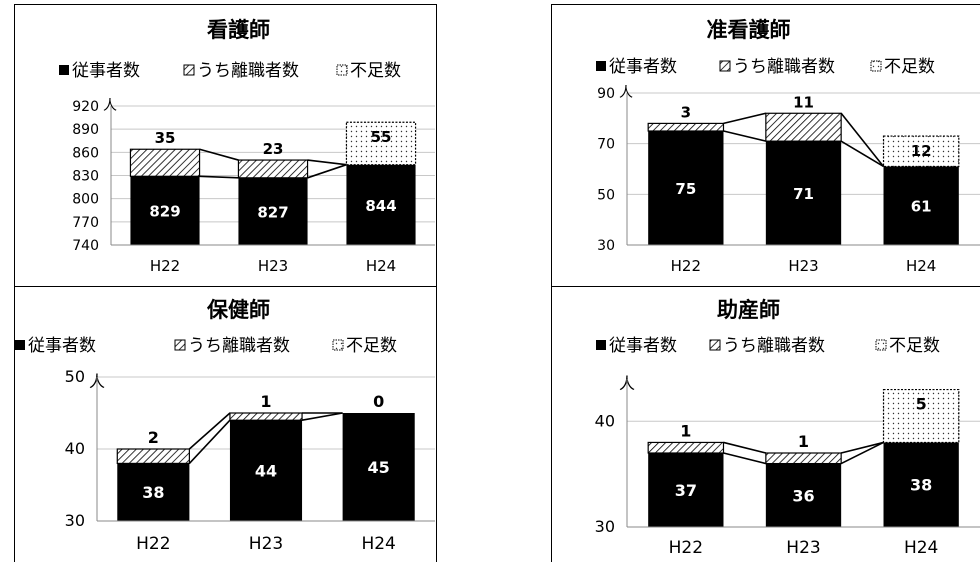  What do you see at coordinates (380, 206) in the screenshot?
I see `data-label-employed: 844` at bounding box center [380, 206].